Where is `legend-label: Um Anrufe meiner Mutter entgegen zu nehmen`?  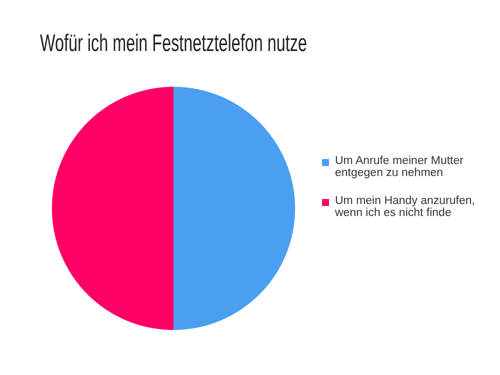 legend-label: Um Anrufe meiner Mutter entgegen zu nehmen is located at coordinates (399, 167).